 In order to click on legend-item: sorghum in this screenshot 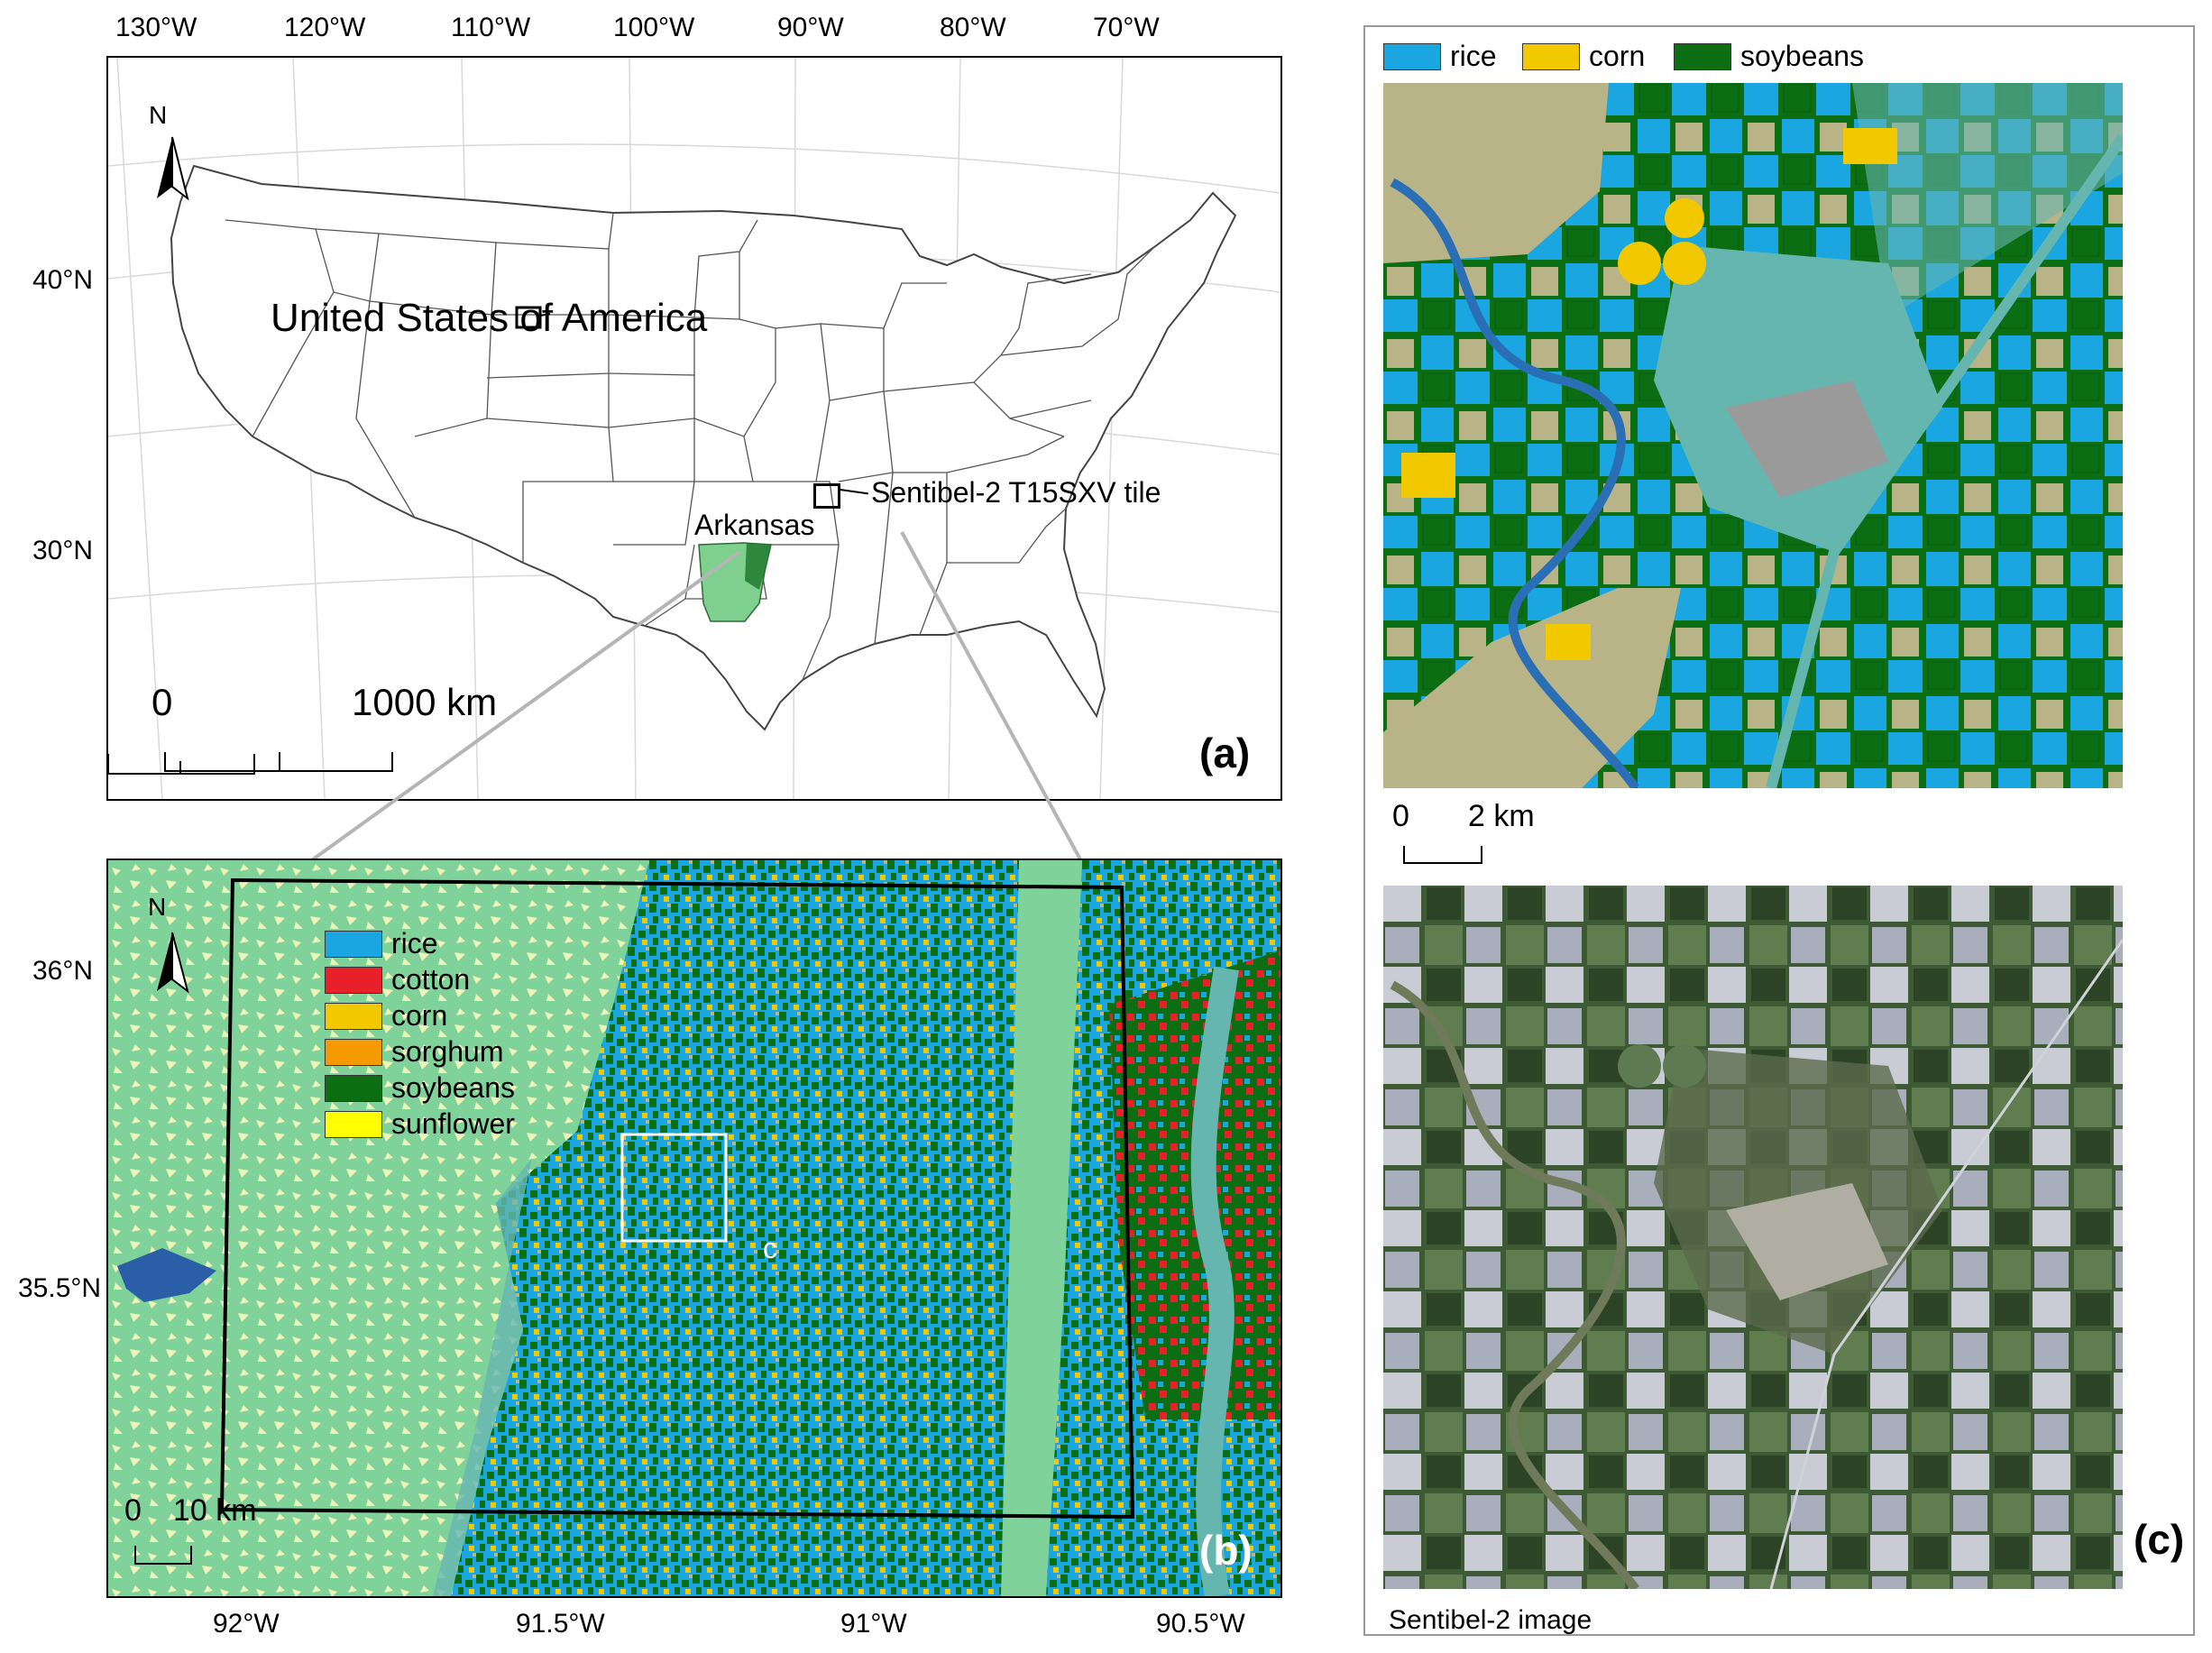, I will do `click(415, 1052)`.